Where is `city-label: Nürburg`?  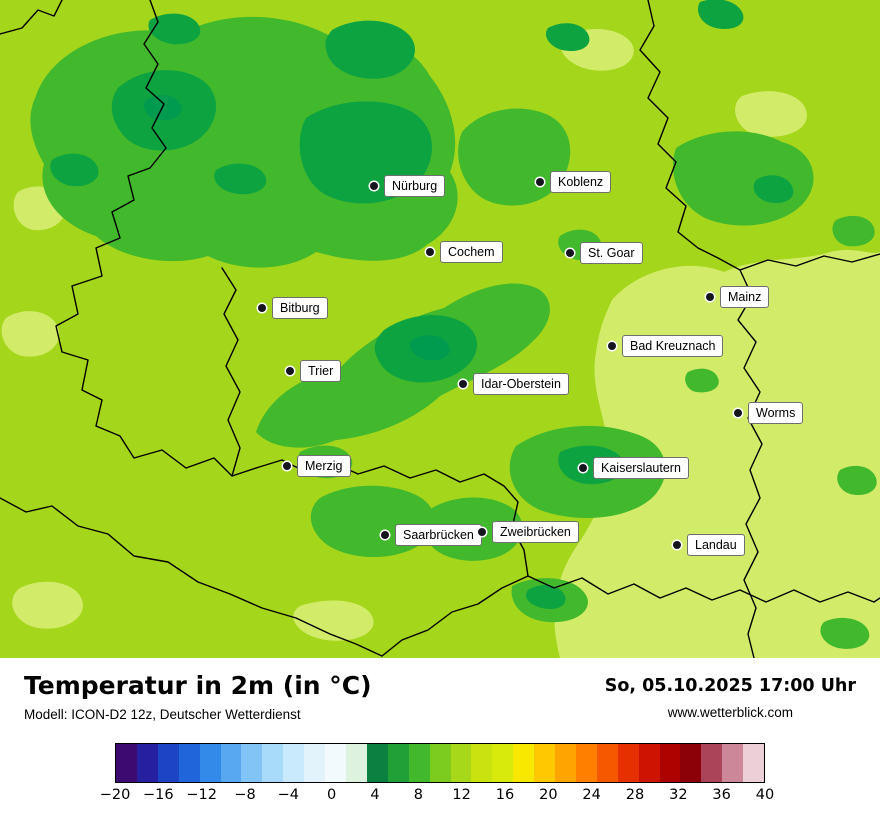 city-label: Nürburg is located at coordinates (415, 186).